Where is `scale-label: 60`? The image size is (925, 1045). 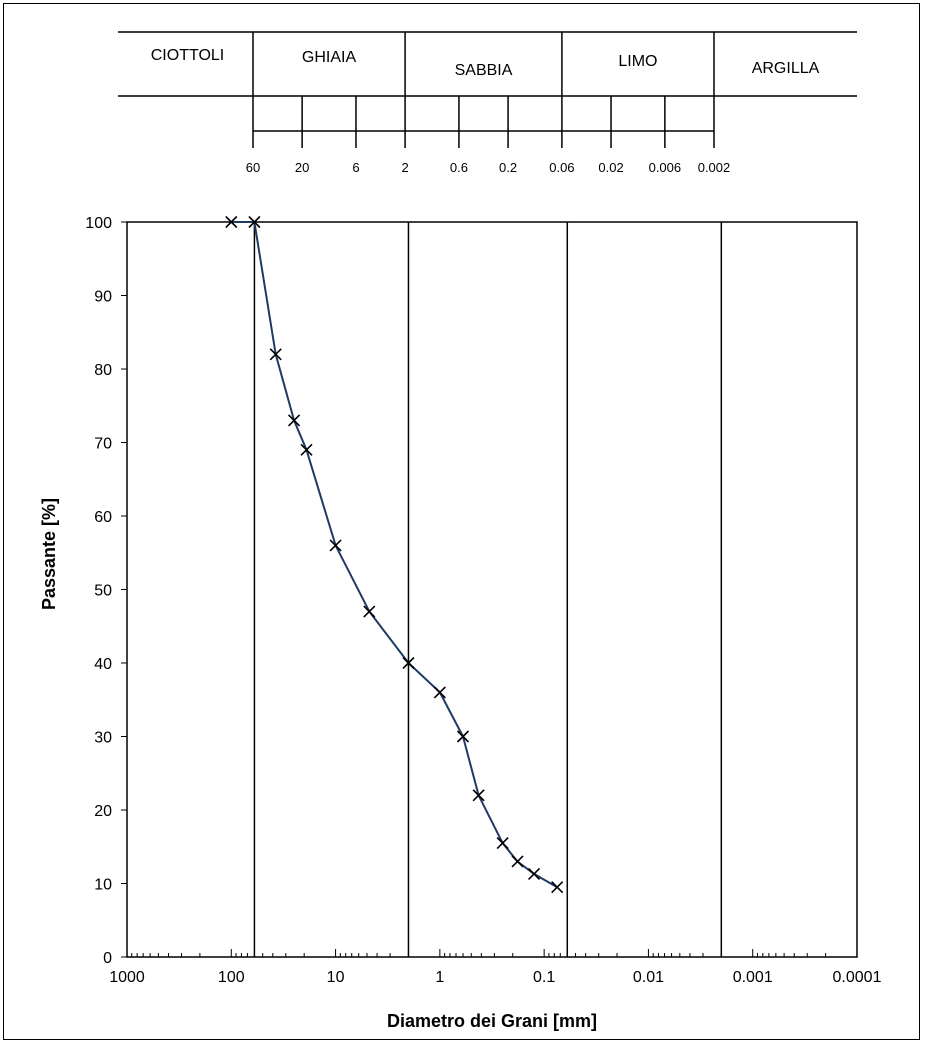
scale-label: 60 is located at coordinates (253, 167).